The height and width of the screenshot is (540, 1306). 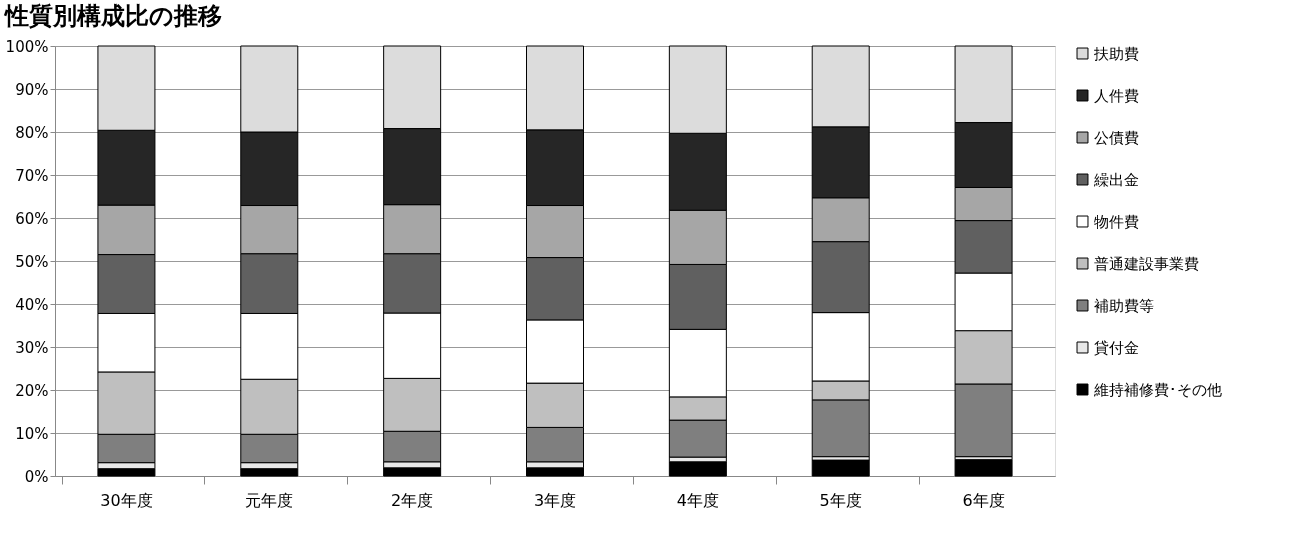 I want to click on y-tick-label: 60%, so click(x=32, y=218).